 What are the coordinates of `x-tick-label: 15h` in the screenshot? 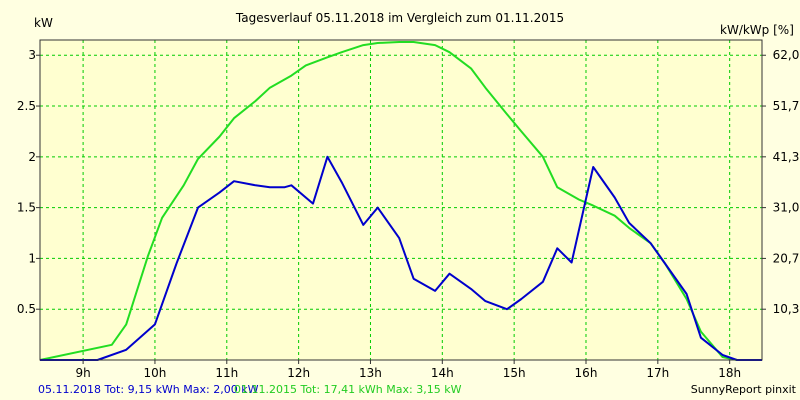 It's located at (514, 373).